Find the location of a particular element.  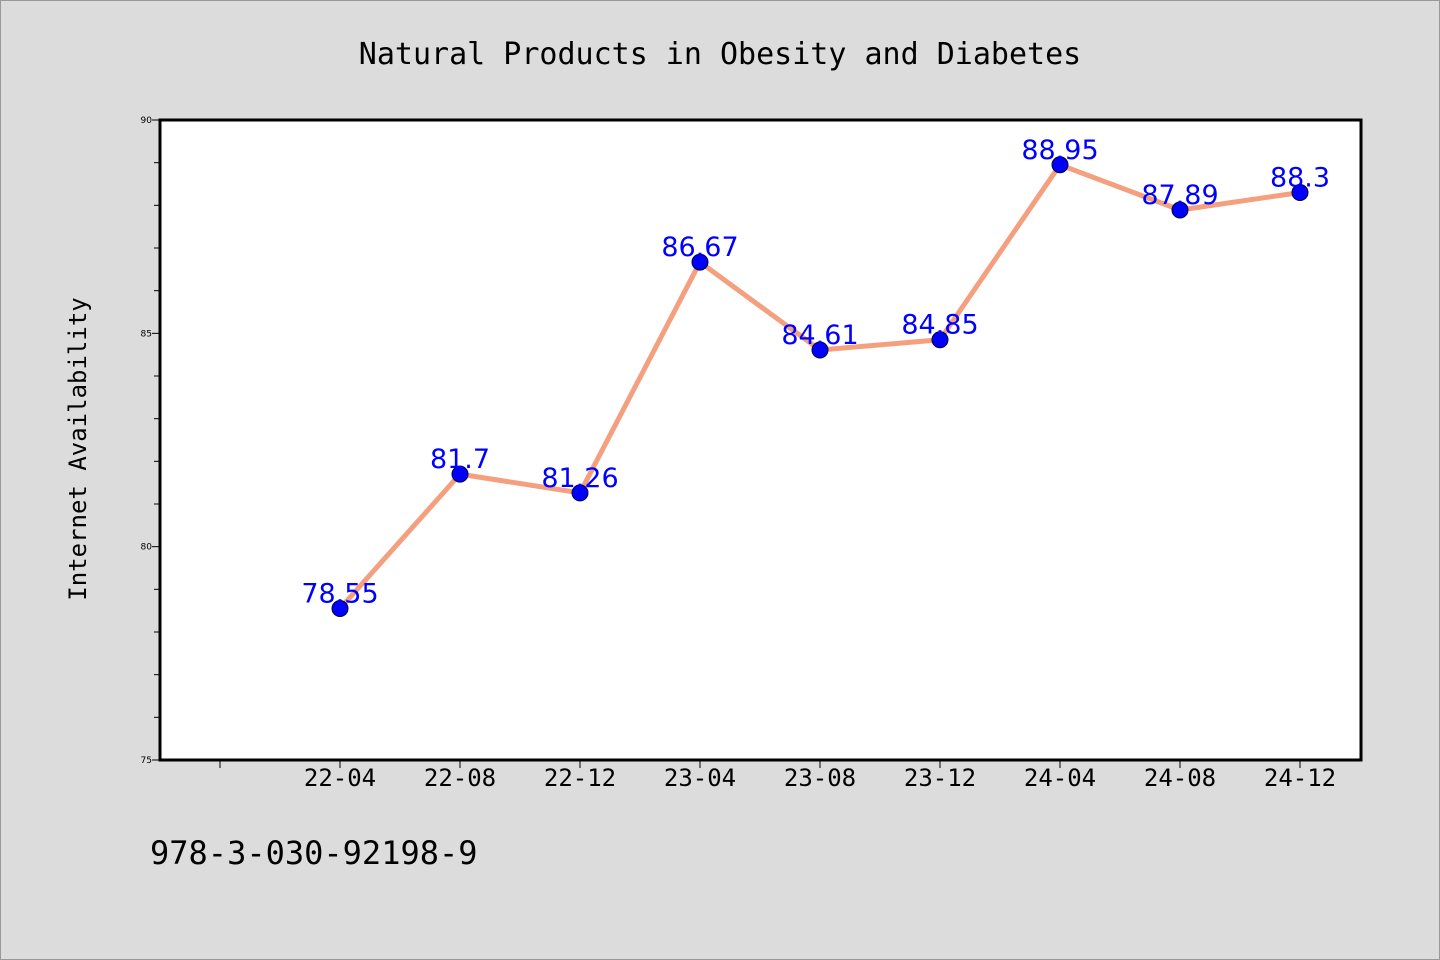

y-axis-label: Internet Availability is located at coordinates (78, 448).